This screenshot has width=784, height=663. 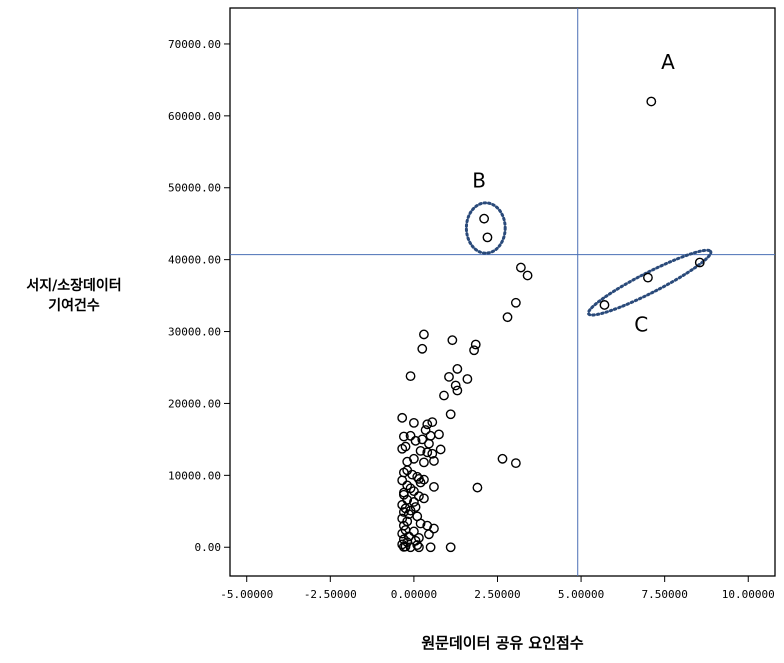 I want to click on group-annotations: A B C, so click(x=573, y=193).